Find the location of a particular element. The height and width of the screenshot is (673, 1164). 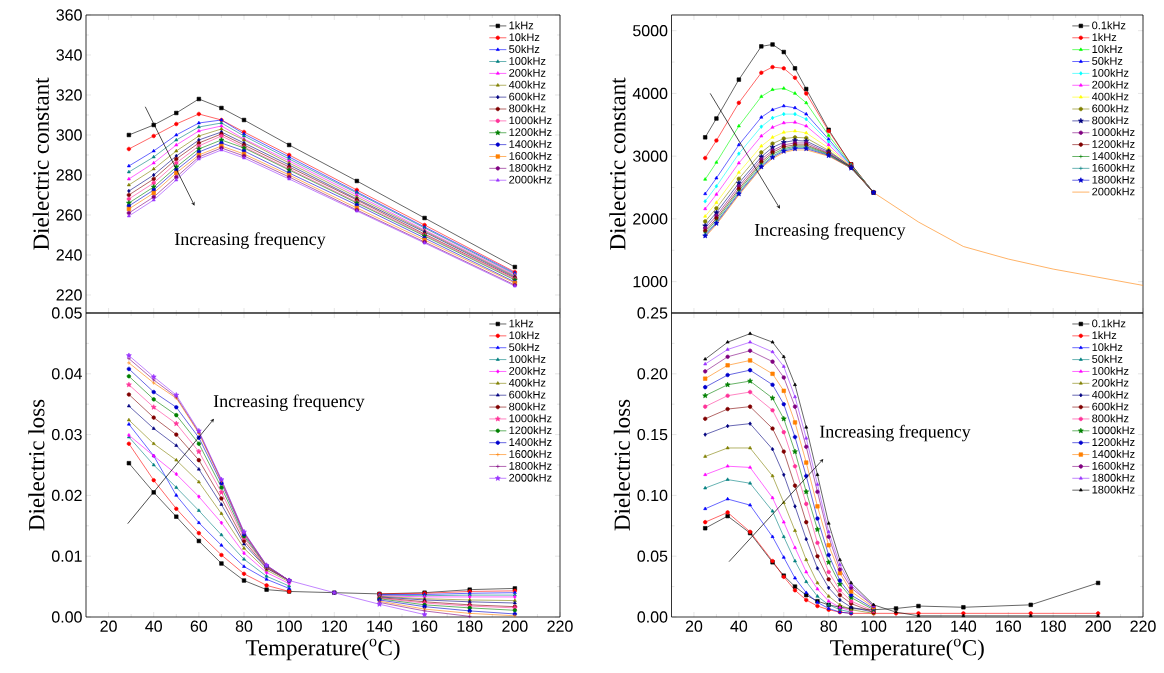

y-tick-label: 0.25 is located at coordinates (652, 313).